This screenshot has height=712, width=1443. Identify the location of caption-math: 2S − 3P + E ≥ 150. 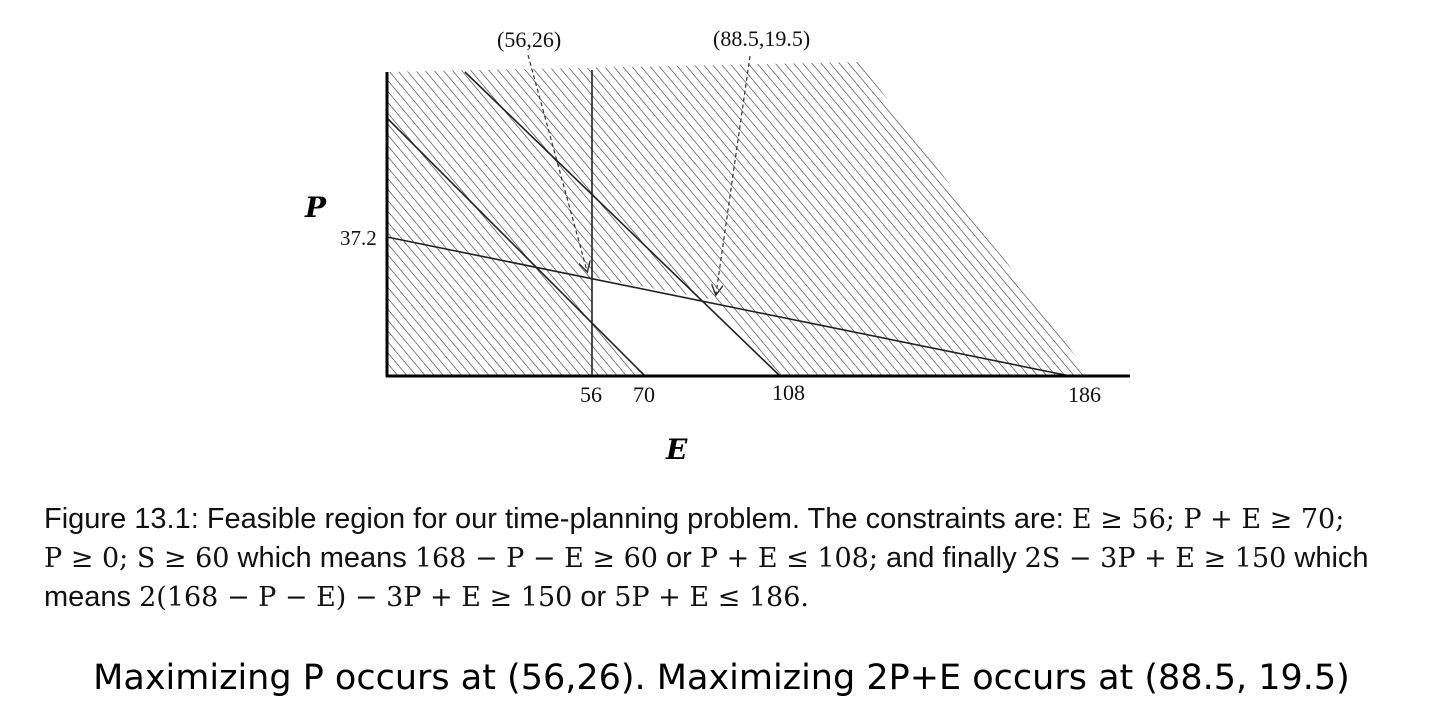
(1155, 558).